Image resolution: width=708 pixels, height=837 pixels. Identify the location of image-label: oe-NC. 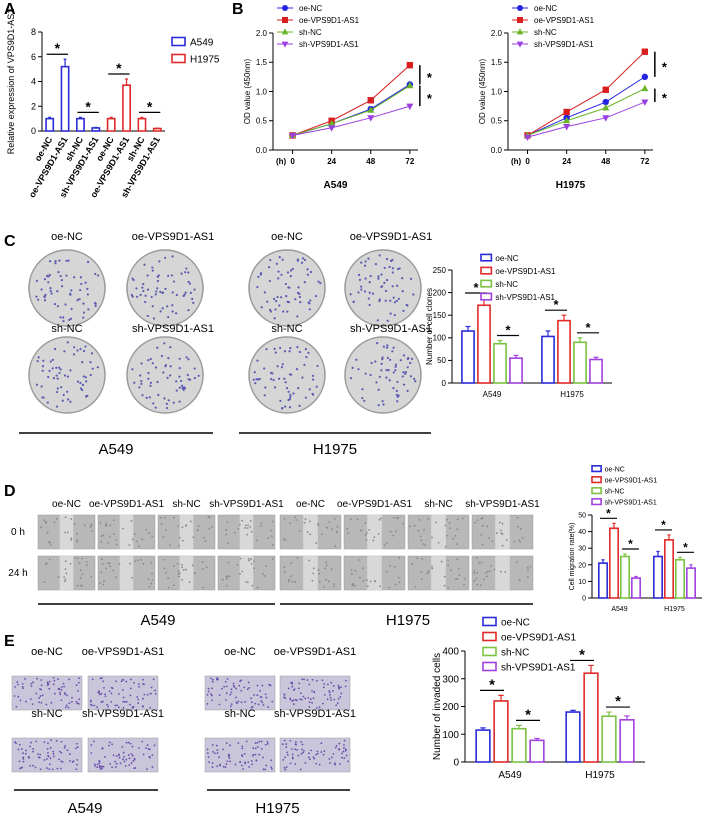
(287, 237).